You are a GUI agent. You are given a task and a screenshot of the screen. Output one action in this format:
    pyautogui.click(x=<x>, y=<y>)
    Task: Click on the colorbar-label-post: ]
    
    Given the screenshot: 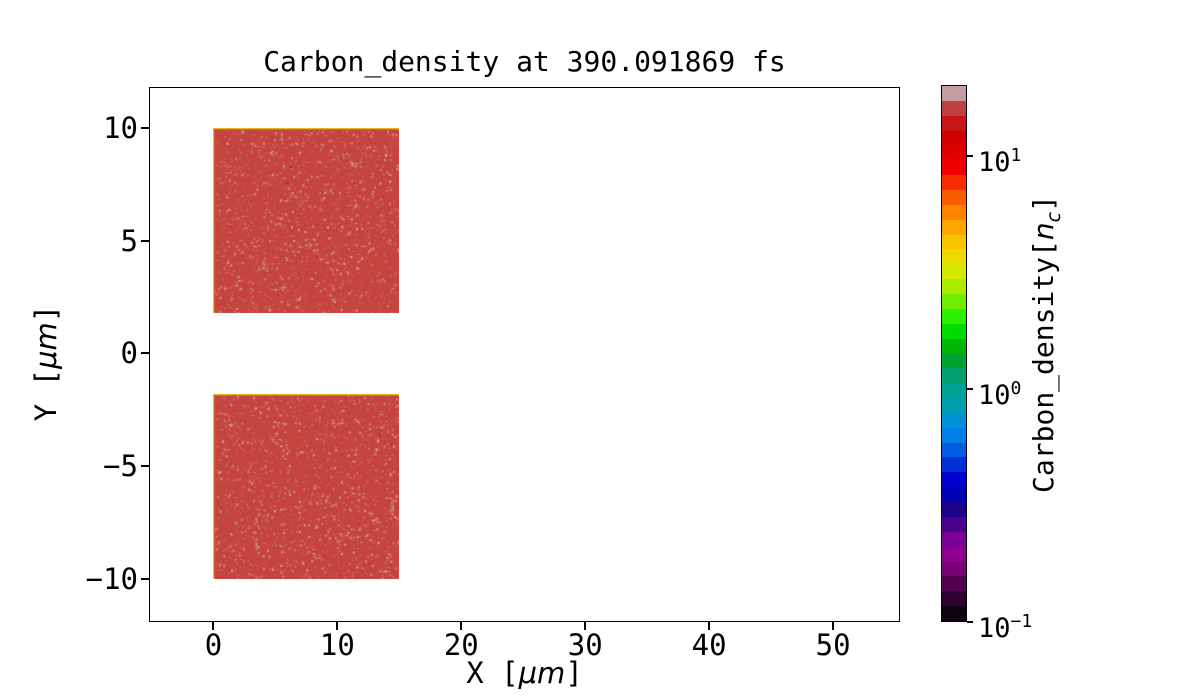 What is the action you would take?
    pyautogui.click(x=1044, y=203)
    